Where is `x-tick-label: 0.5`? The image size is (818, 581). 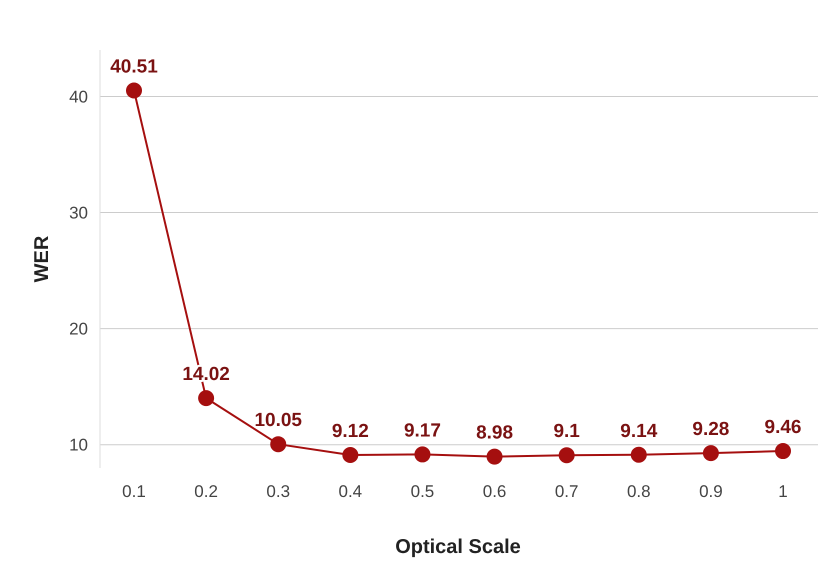 x-tick-label: 0.5 is located at coordinates (422, 491).